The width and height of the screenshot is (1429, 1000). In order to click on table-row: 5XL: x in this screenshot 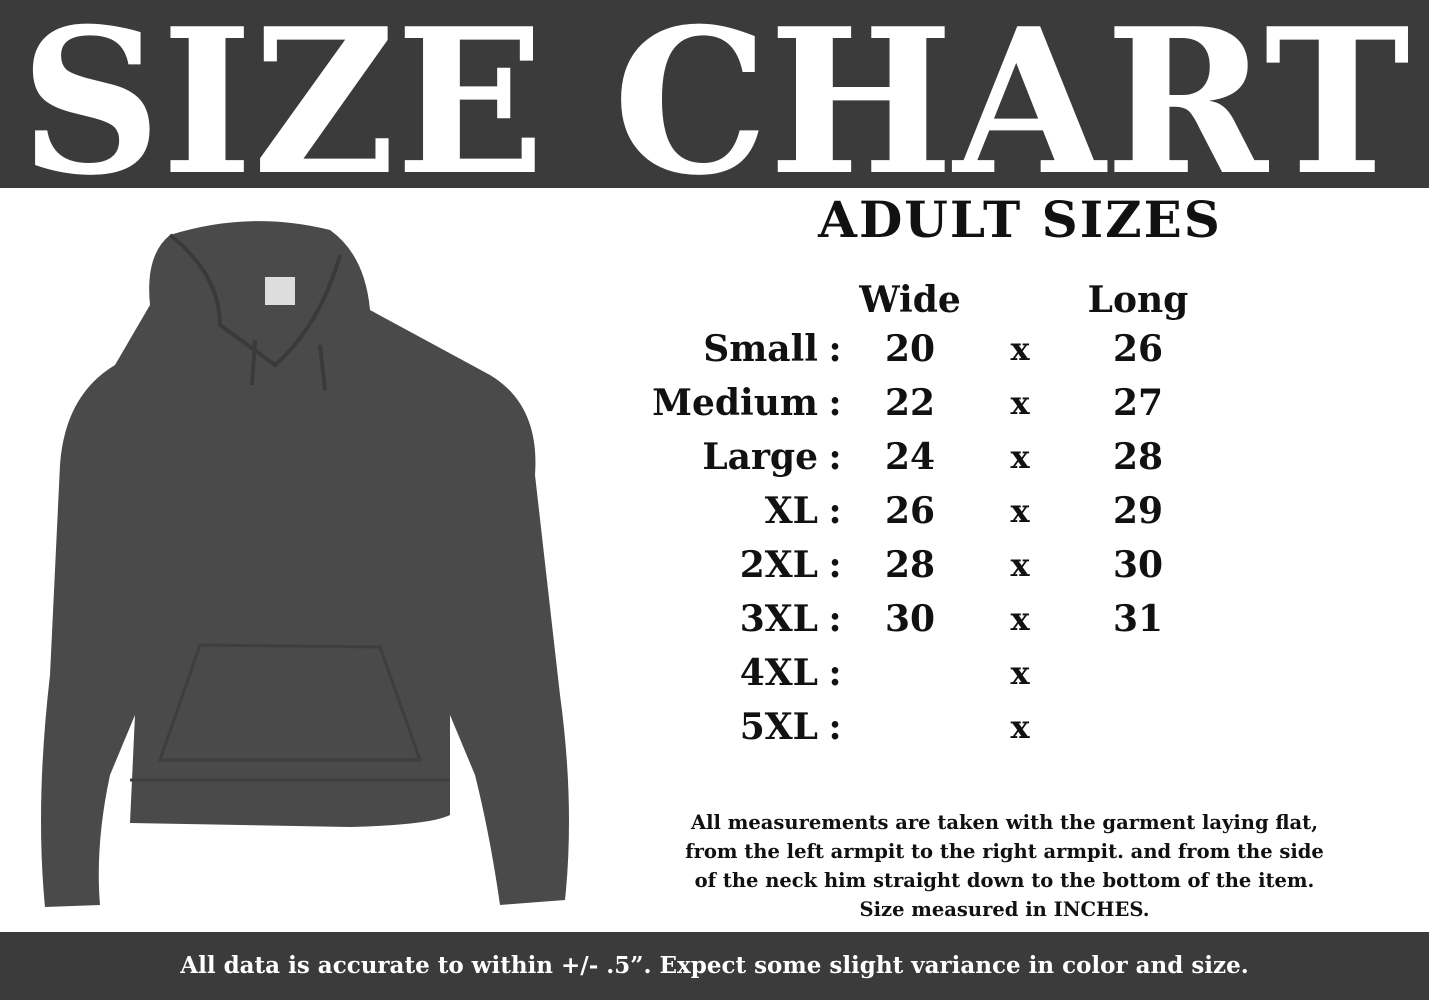, I will do `click(714, 732)`.